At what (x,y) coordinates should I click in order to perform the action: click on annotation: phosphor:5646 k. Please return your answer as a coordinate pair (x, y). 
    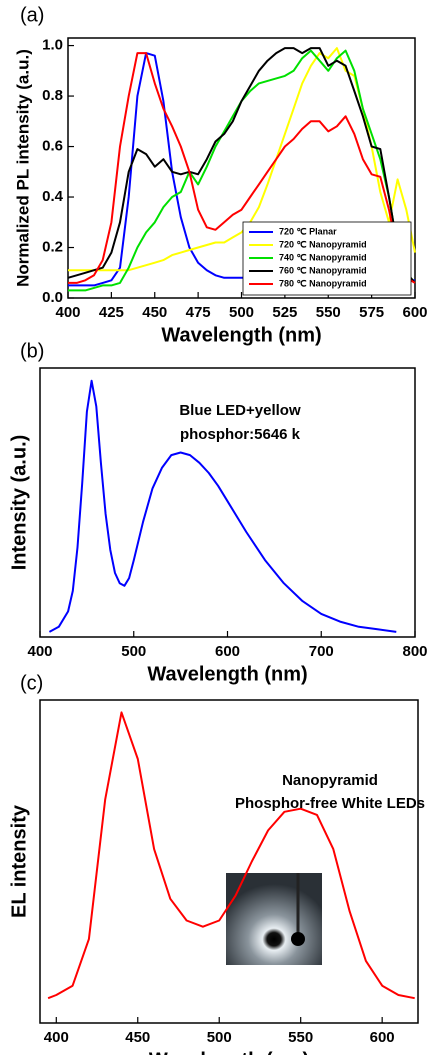
    Looking at the image, I should click on (240, 434).